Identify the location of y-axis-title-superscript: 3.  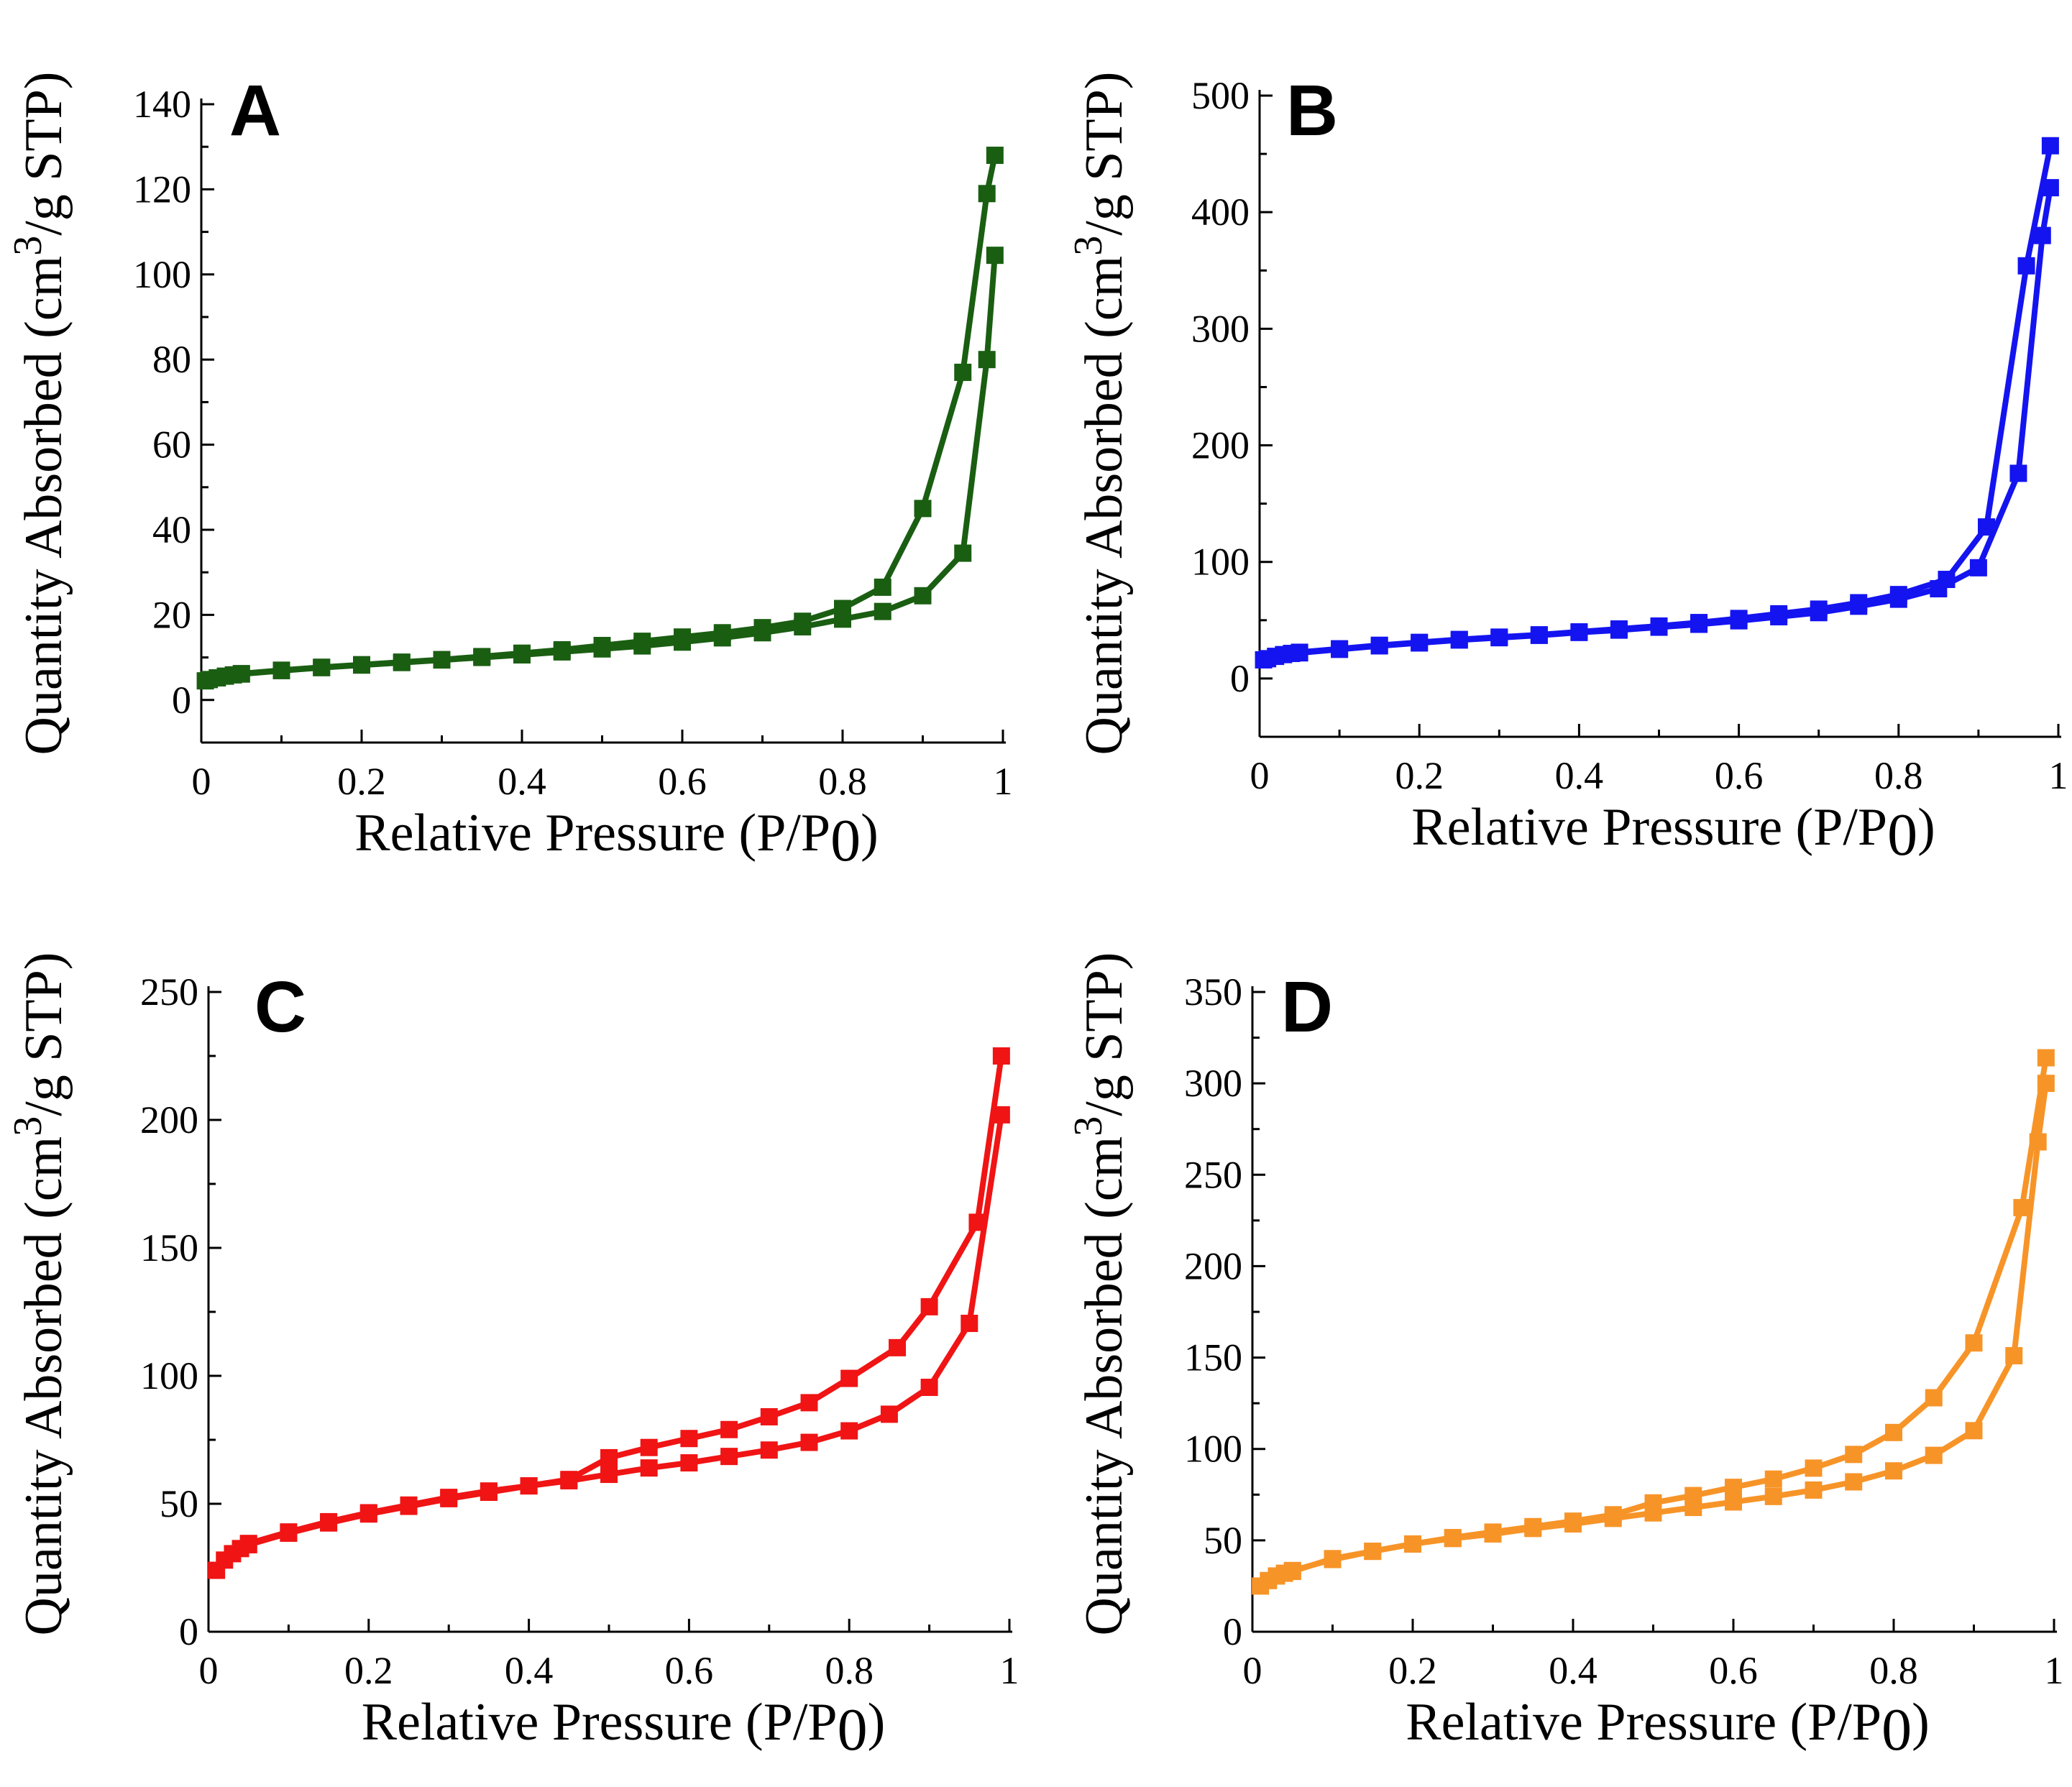
(28, 1126).